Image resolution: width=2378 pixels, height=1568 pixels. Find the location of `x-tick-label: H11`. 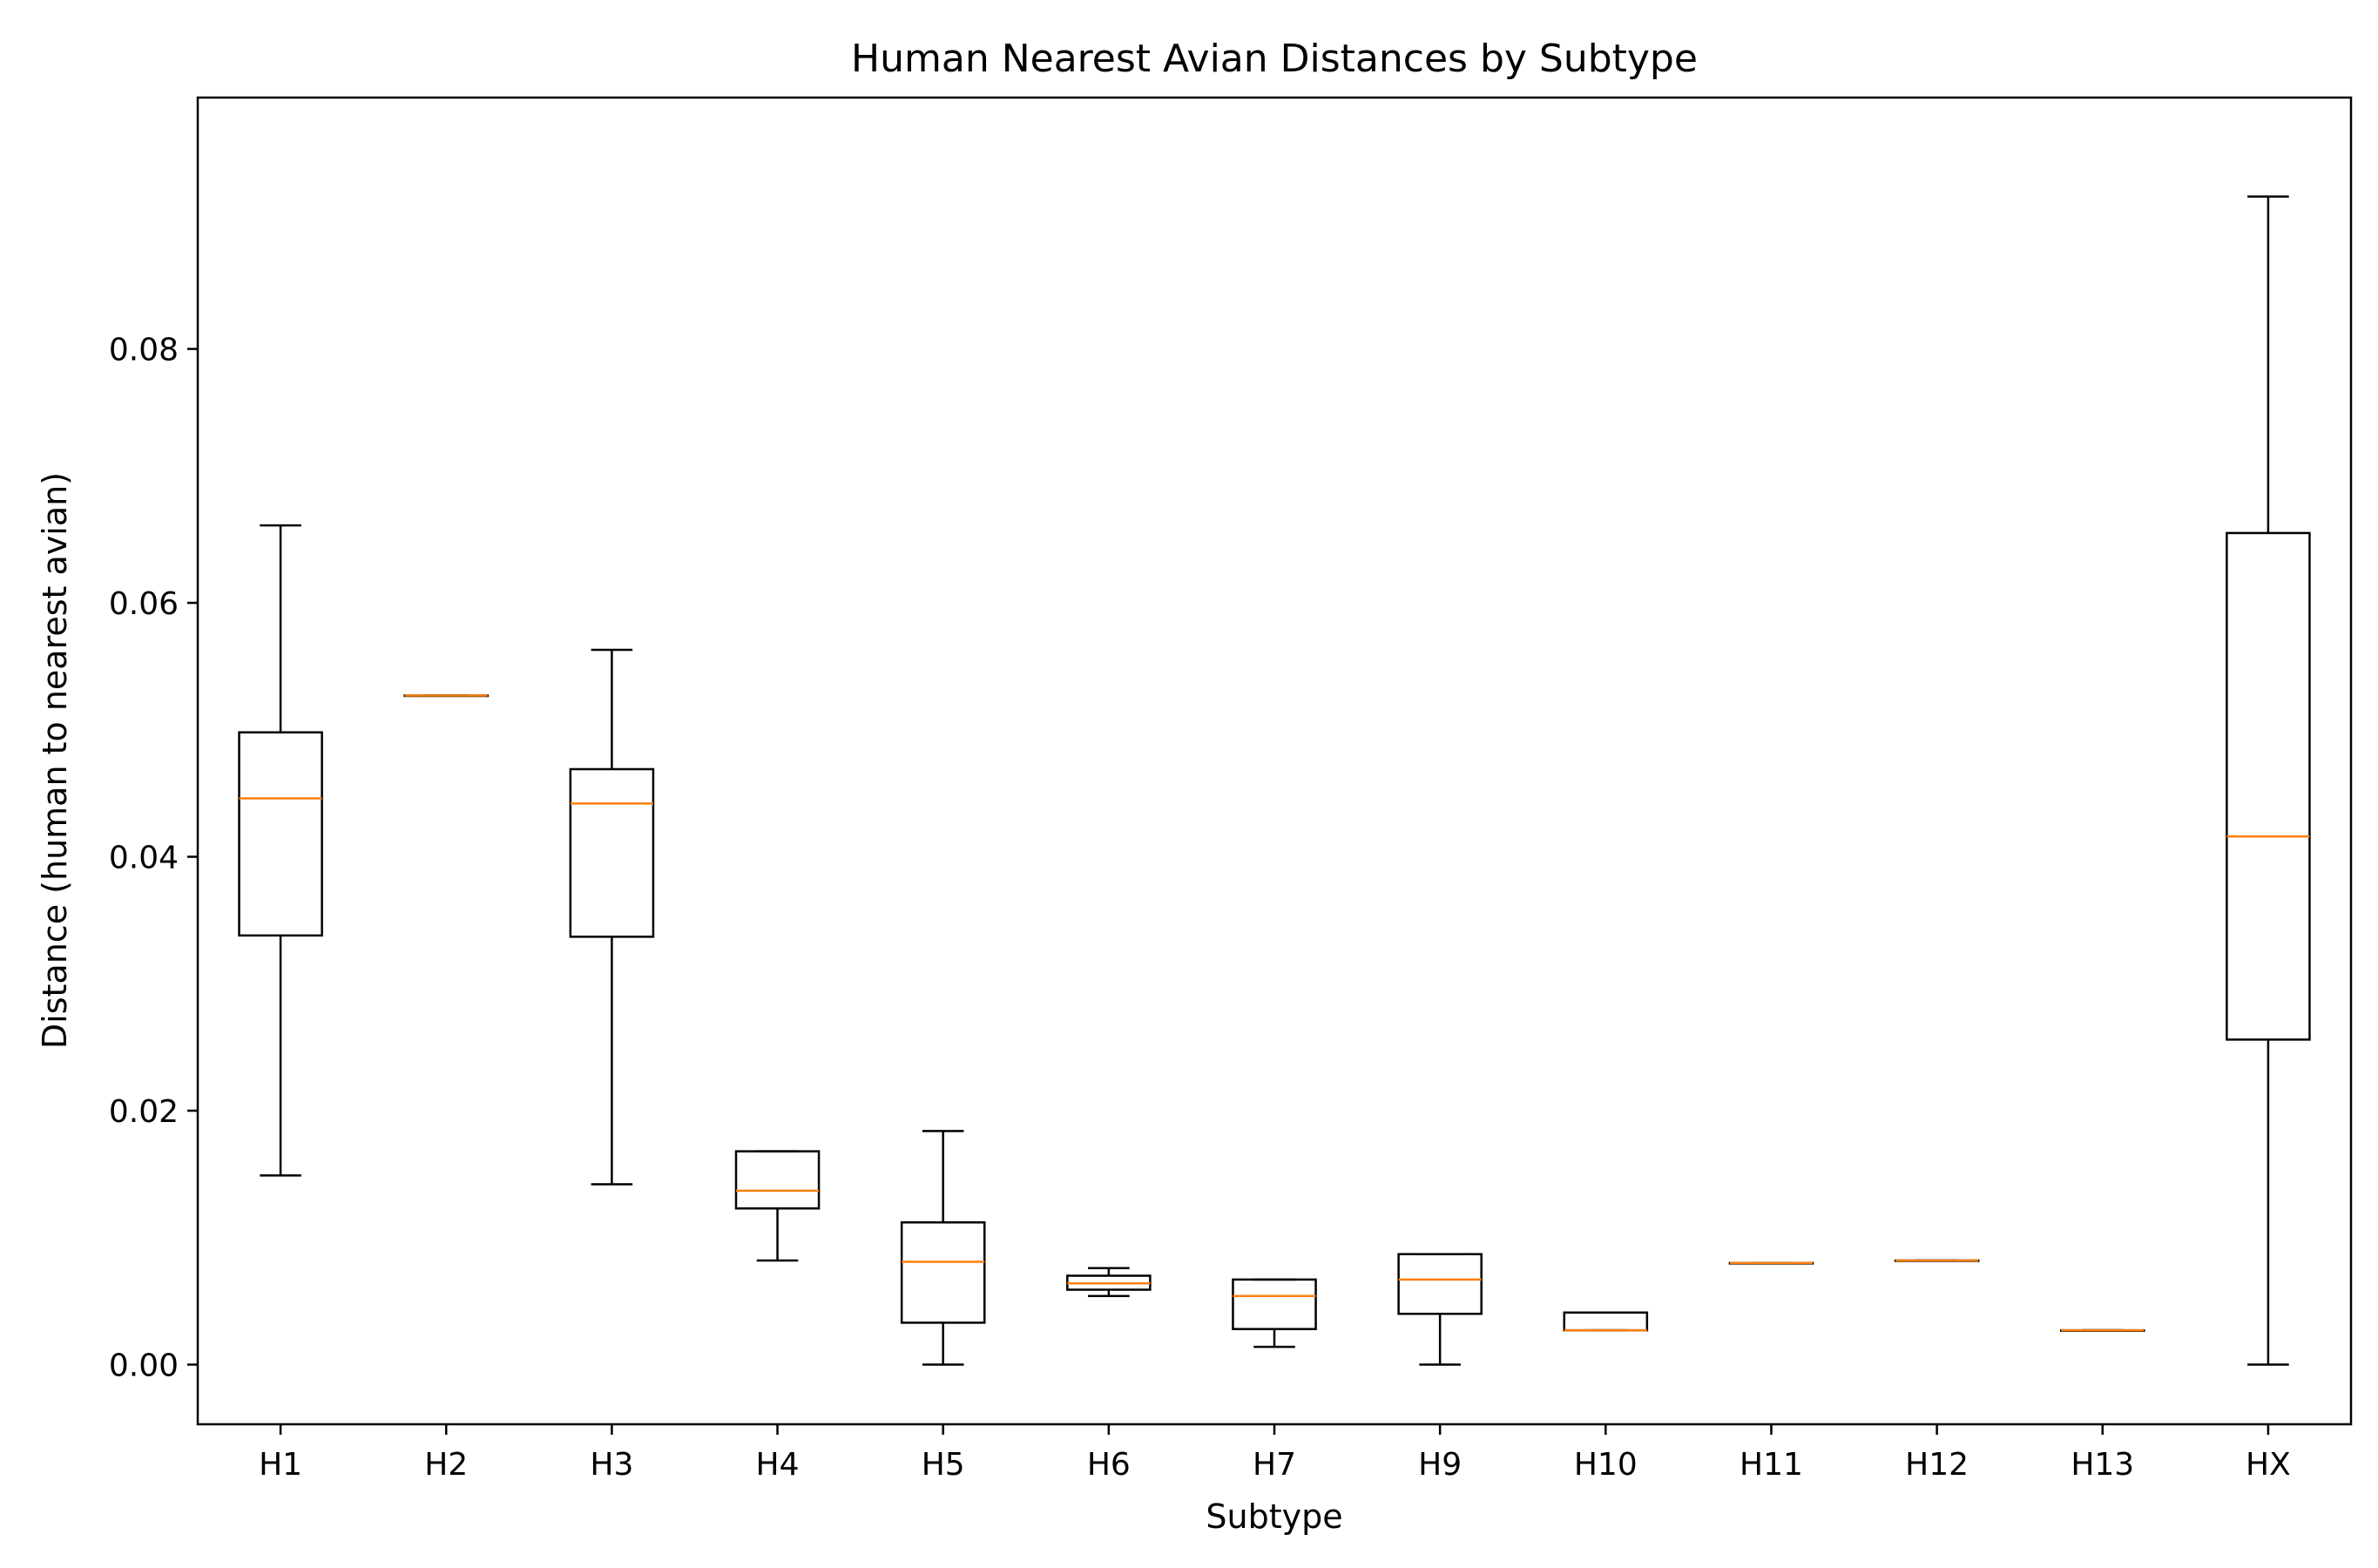

x-tick-label: H11 is located at coordinates (1772, 1465).